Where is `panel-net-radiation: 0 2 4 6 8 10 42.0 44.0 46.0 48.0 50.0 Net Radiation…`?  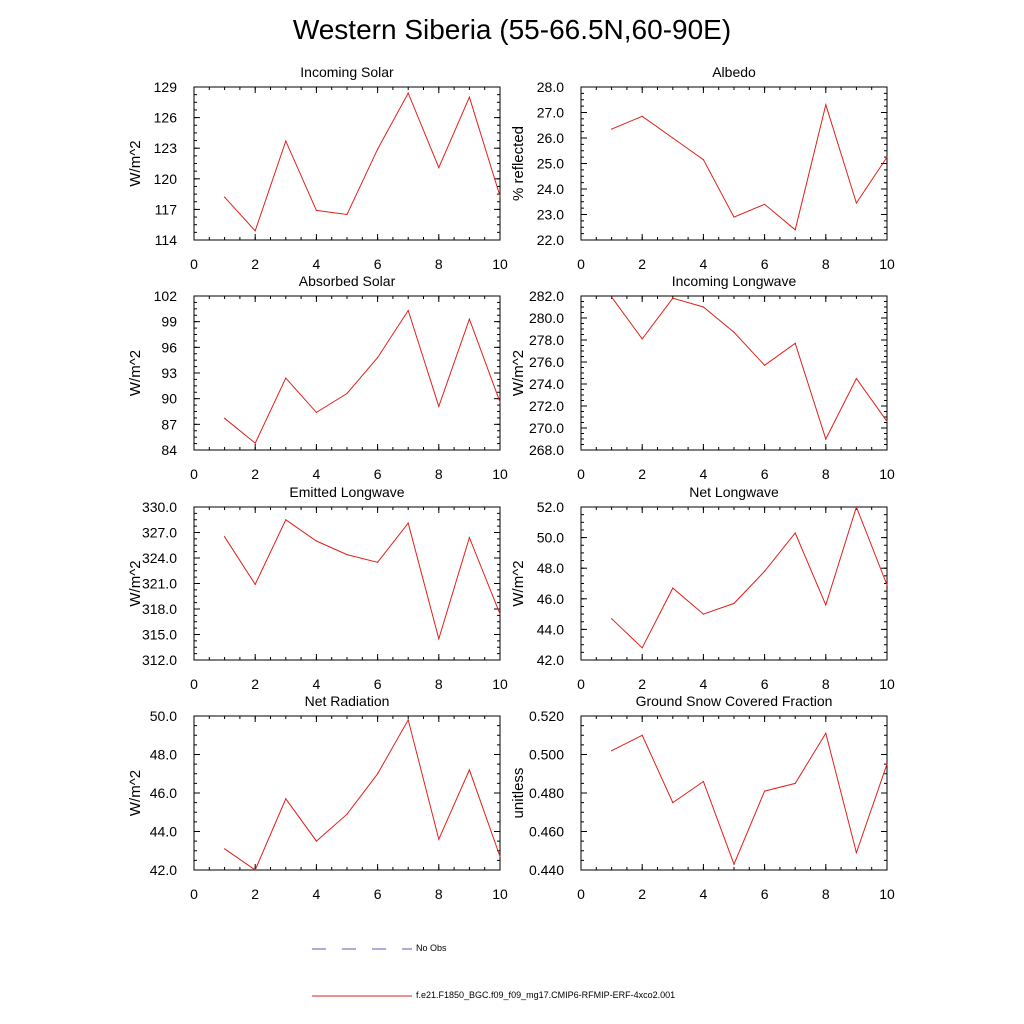
panel-net-radiation: 0 2 4 6 8 10 42.0 44.0 46.0 48.0 50.0 Net Radiation… is located at coordinates (317, 797).